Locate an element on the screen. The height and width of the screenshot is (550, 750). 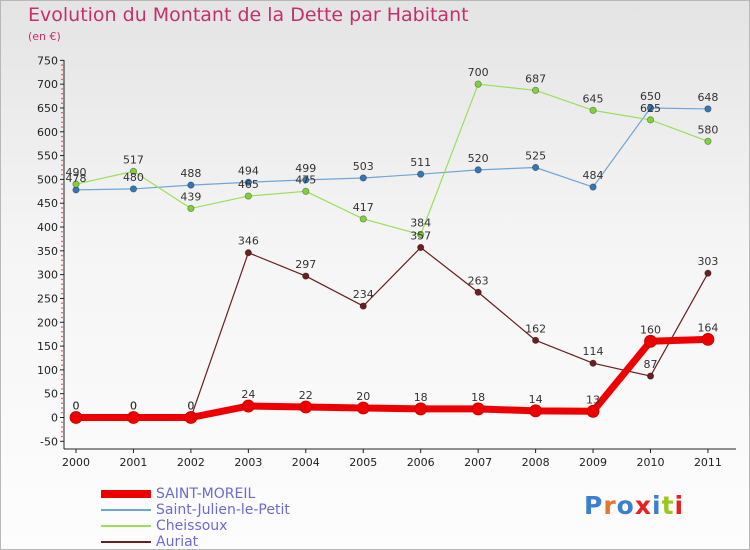
data-label: 650 is located at coordinates (650, 96).